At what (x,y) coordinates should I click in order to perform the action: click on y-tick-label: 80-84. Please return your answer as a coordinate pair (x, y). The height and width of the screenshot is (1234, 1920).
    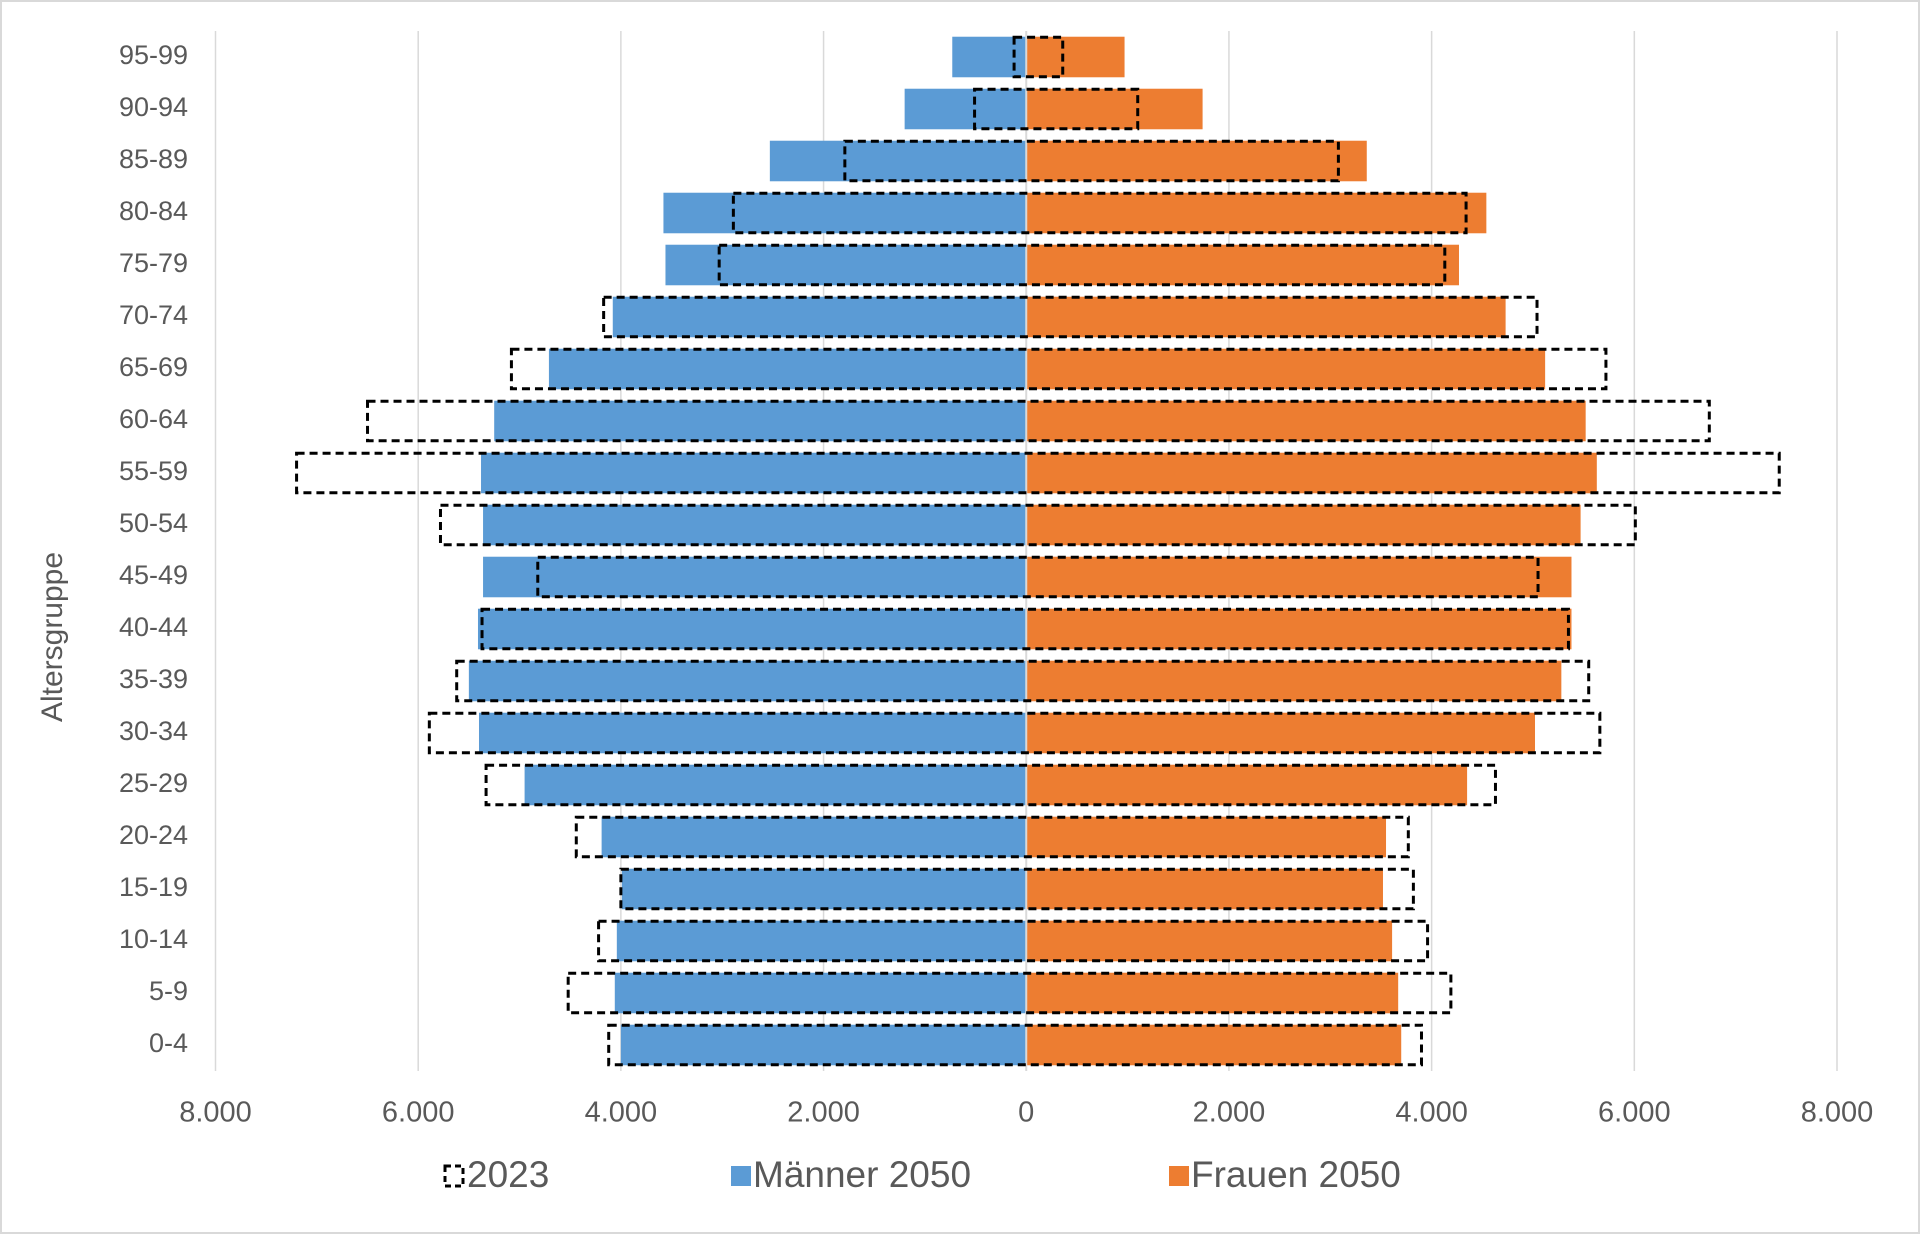
    Looking at the image, I should click on (153, 211).